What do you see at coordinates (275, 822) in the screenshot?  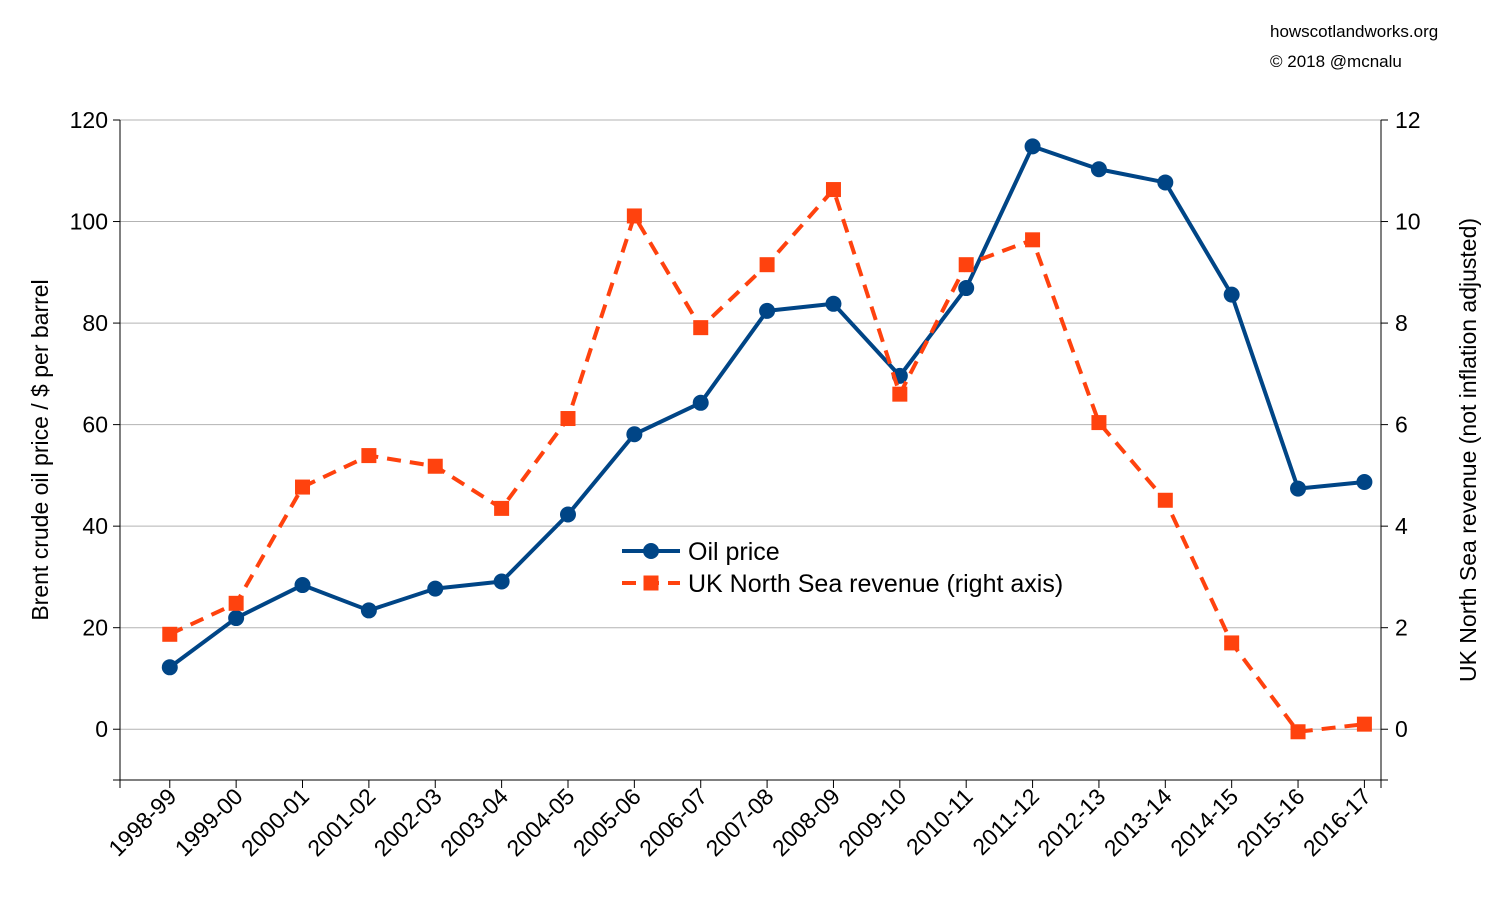 I see `x-tick-label: 2000-01` at bounding box center [275, 822].